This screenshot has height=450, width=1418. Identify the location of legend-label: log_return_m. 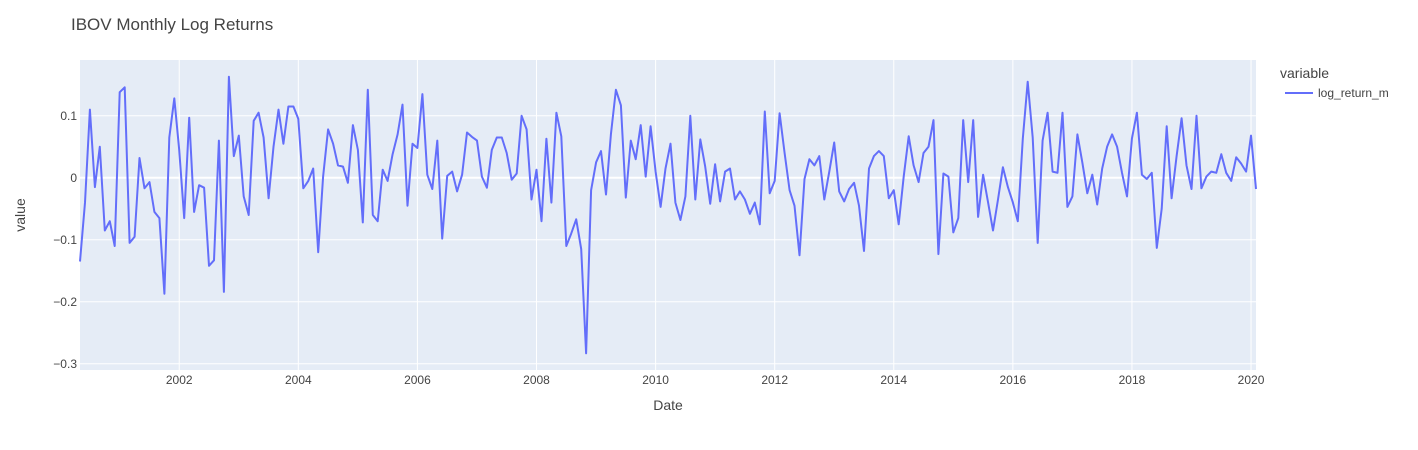
(1353, 93).